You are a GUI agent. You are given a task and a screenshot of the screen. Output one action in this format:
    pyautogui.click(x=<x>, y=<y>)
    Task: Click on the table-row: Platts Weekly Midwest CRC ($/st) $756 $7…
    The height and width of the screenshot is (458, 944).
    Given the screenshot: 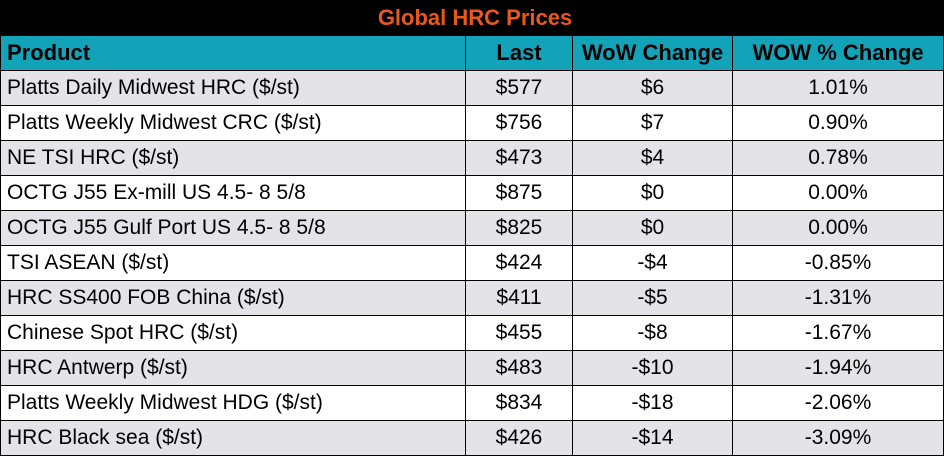 What is the action you would take?
    pyautogui.click(x=472, y=123)
    